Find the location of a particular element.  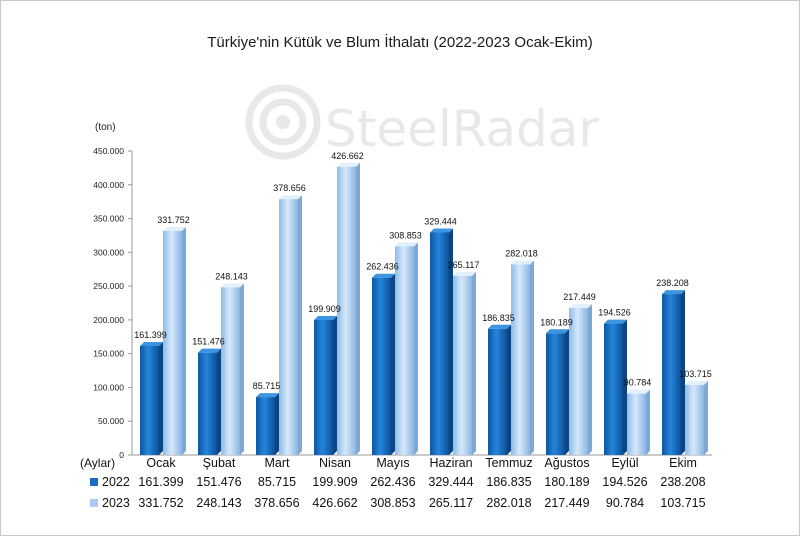

bar-2023-Ocak is located at coordinates (172, 342).